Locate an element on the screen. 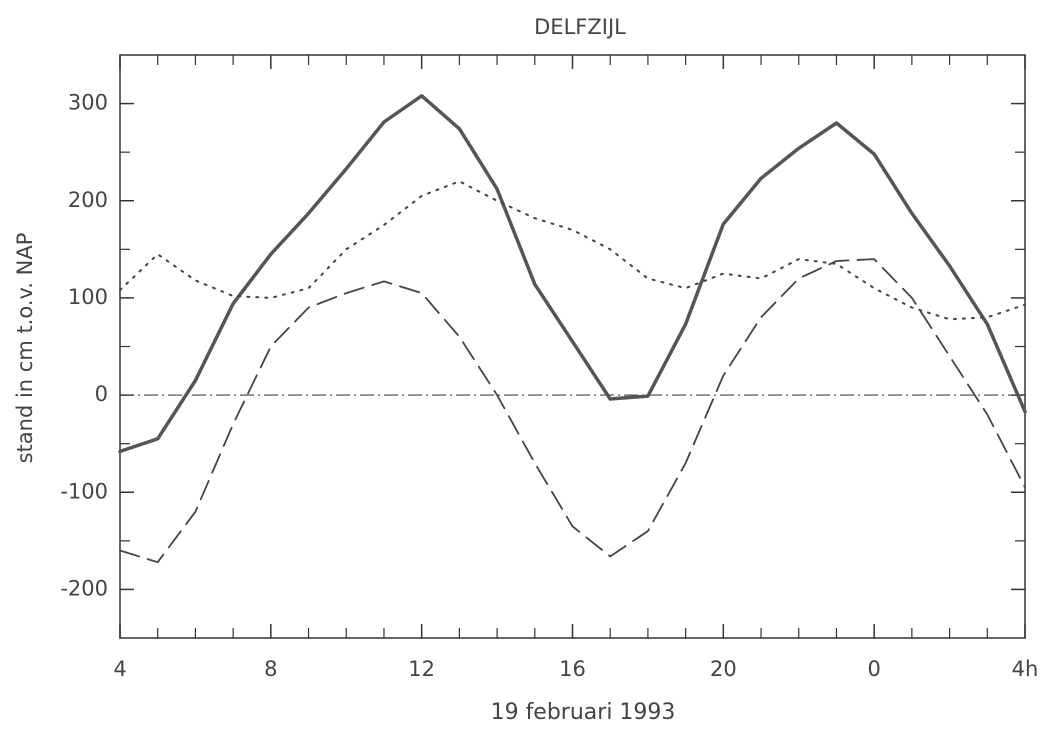 The image size is (1049, 729). y-tick-label: -200 is located at coordinates (84, 588).